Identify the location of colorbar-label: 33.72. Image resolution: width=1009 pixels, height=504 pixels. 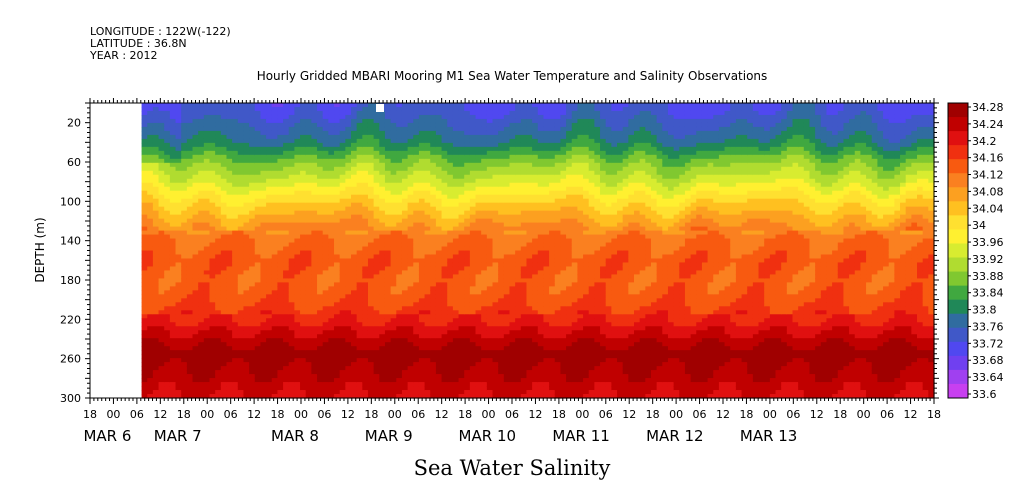
(988, 343).